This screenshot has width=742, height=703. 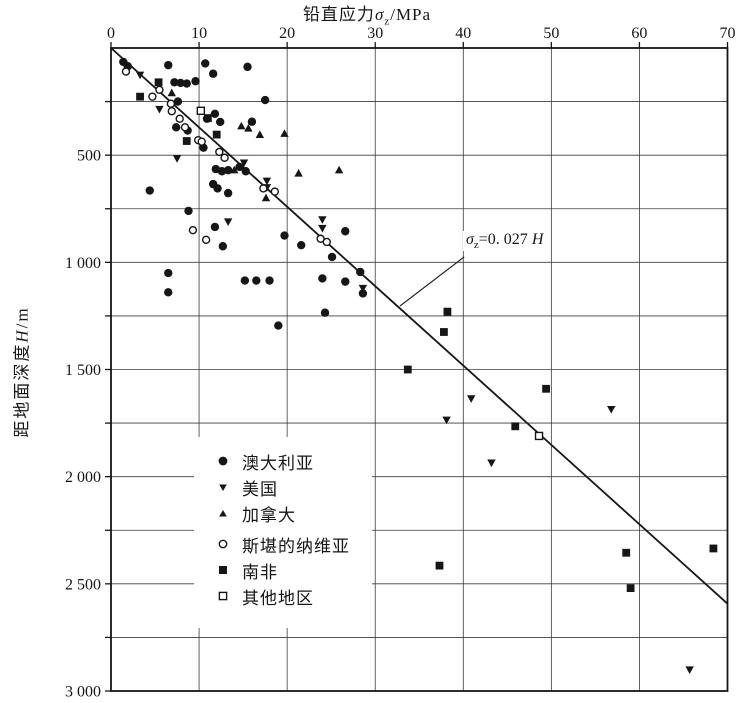 I want to click on x-axis-title-unit: /MPa, so click(x=411, y=14).